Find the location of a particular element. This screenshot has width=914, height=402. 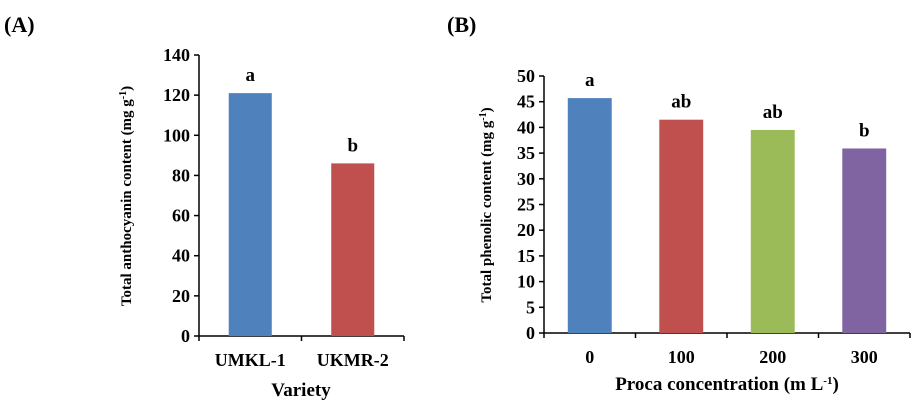

panel-a-bars: ab is located at coordinates (301, 200).